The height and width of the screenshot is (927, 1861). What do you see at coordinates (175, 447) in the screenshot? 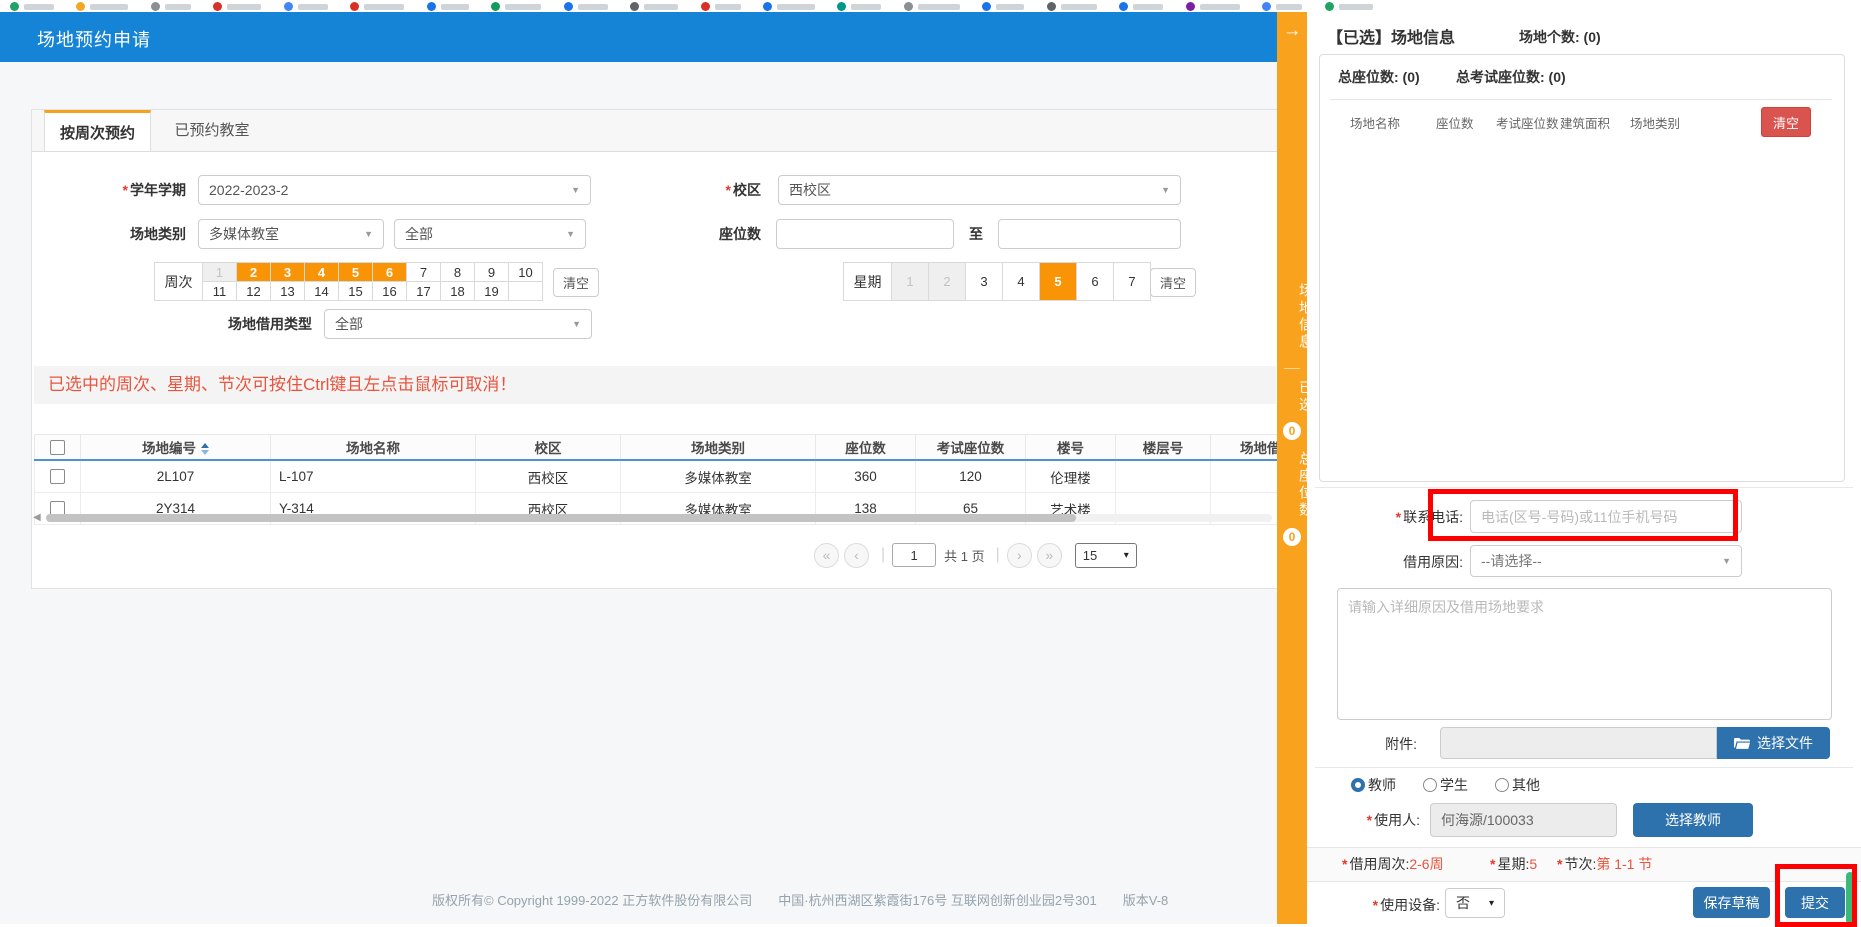
I see `col-venue-id: 场地编号` at bounding box center [175, 447].